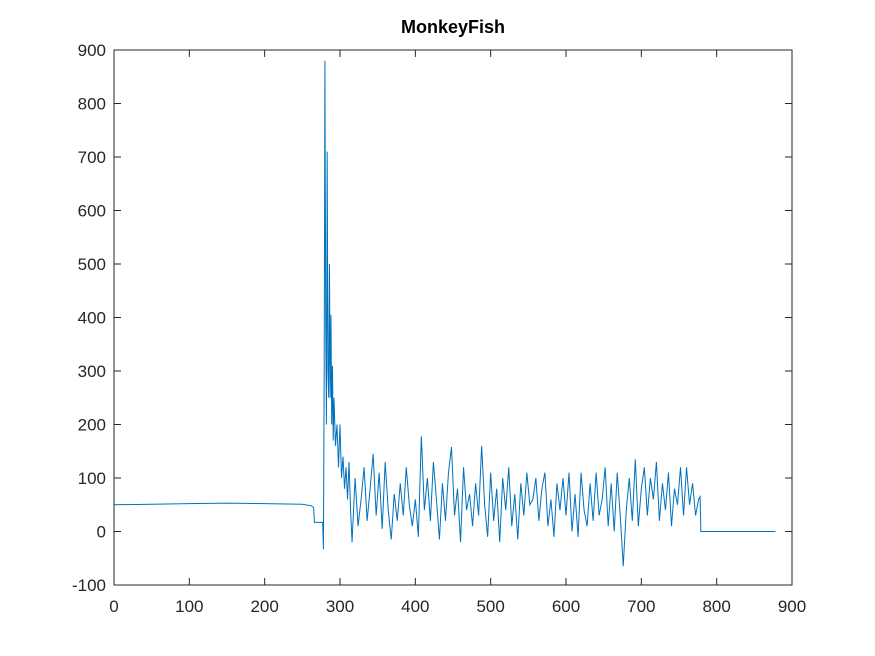 The width and height of the screenshot is (875, 656). Describe the element at coordinates (92, 264) in the screenshot. I see `y-tick-label: 500` at that location.